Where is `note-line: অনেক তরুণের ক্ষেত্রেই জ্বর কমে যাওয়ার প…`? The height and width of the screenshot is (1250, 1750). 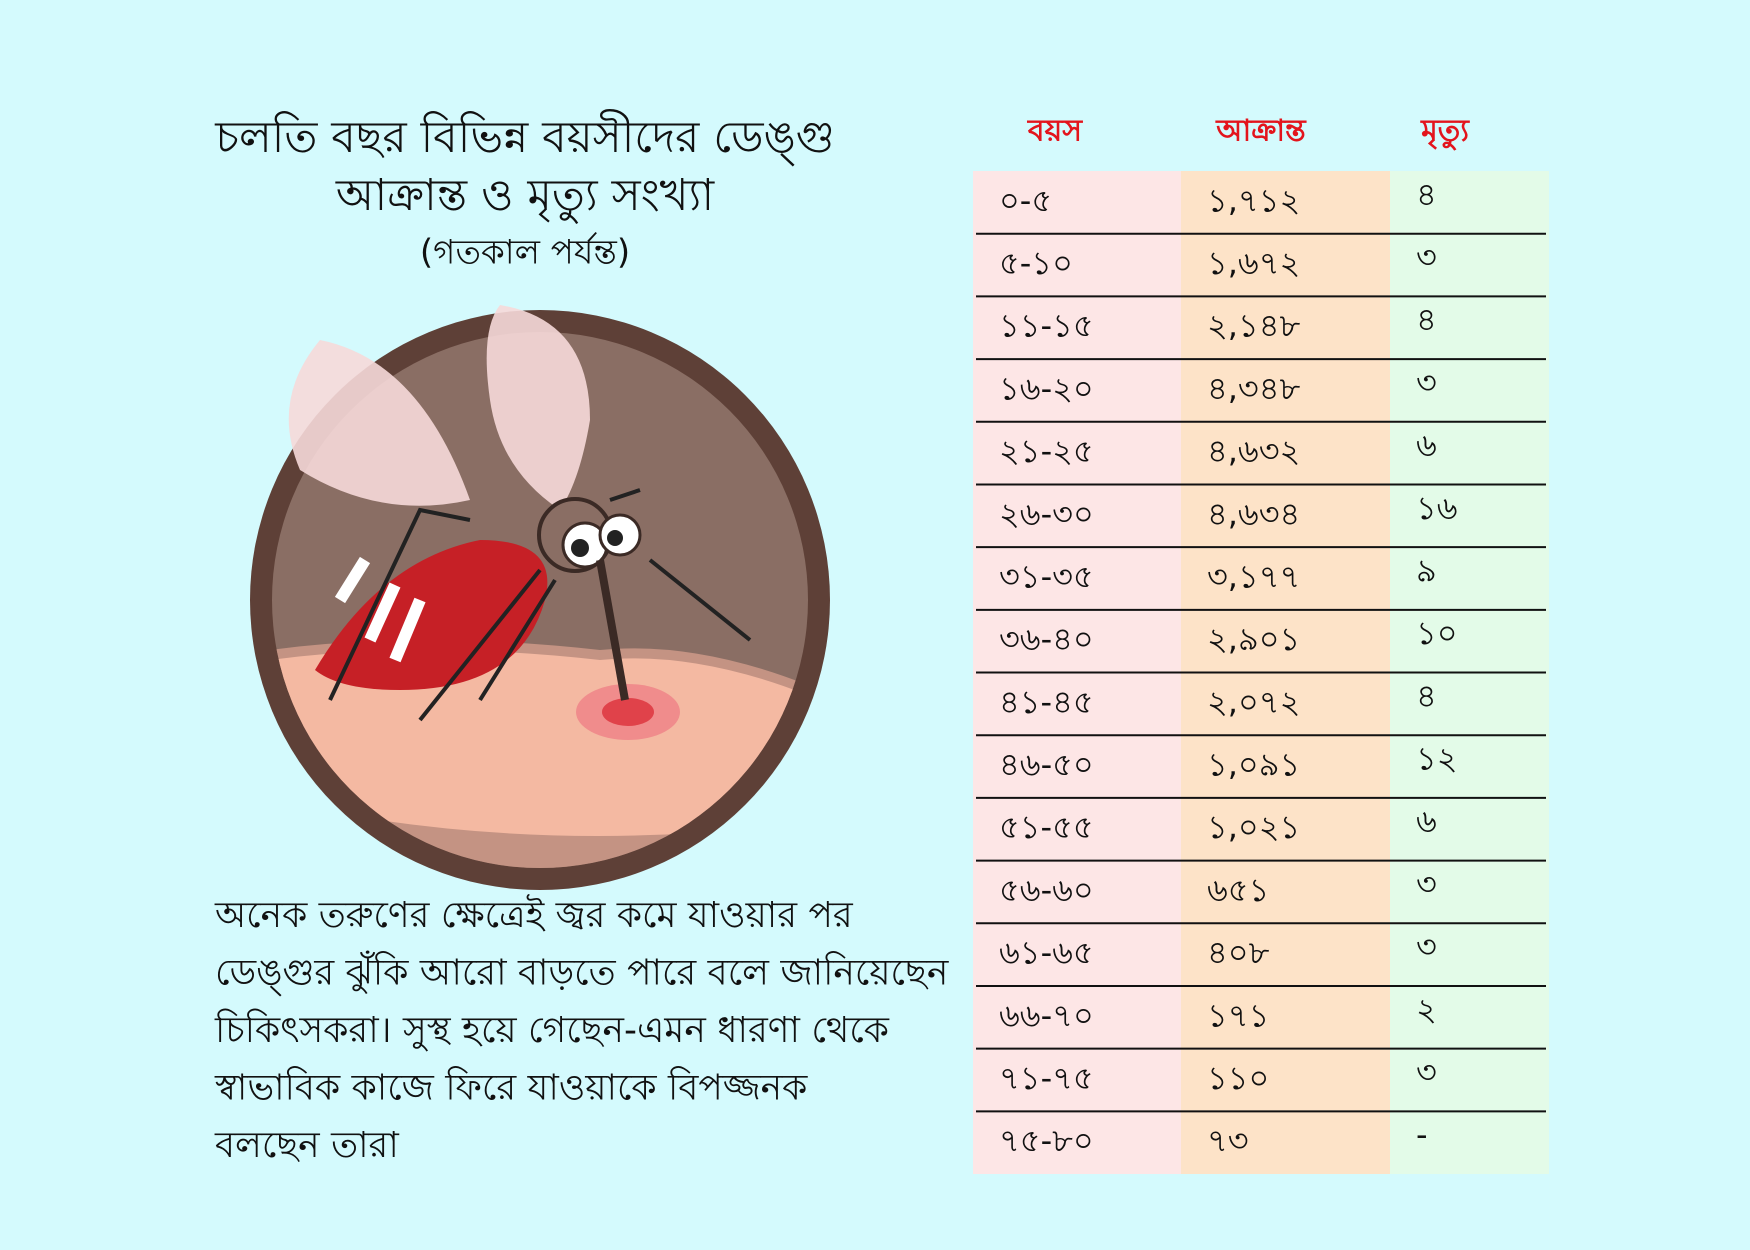 note-line: অনেক তরুণের ক্ষেত্রেই জ্বর কমে যাওয়ার প… is located at coordinates (534, 915).